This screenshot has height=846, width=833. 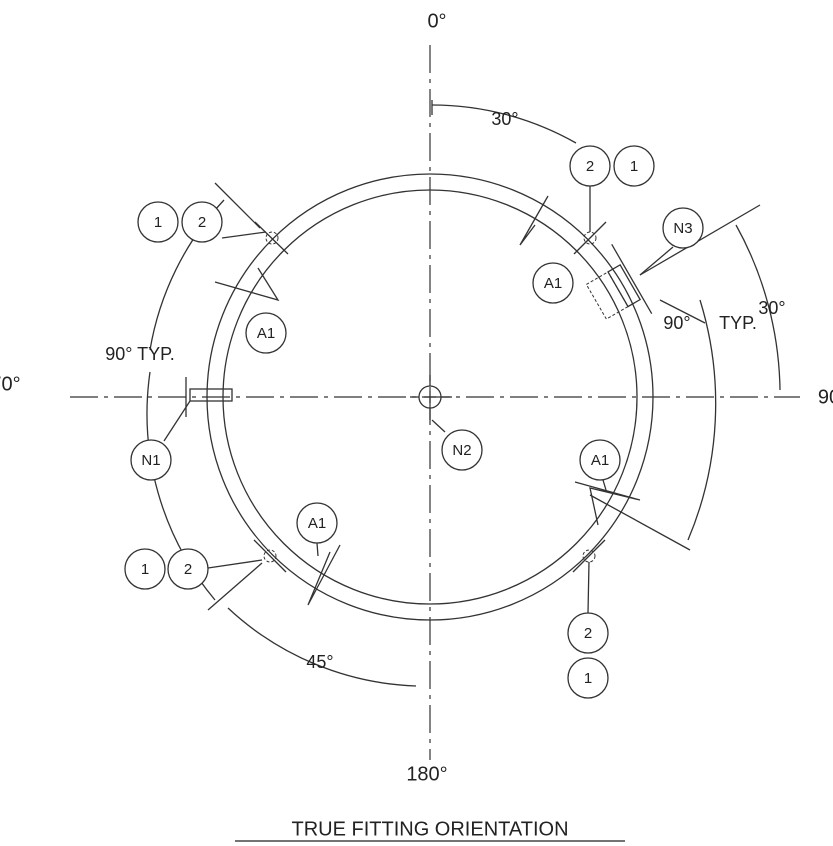 I want to click on center-fitting, so click(x=431, y=397).